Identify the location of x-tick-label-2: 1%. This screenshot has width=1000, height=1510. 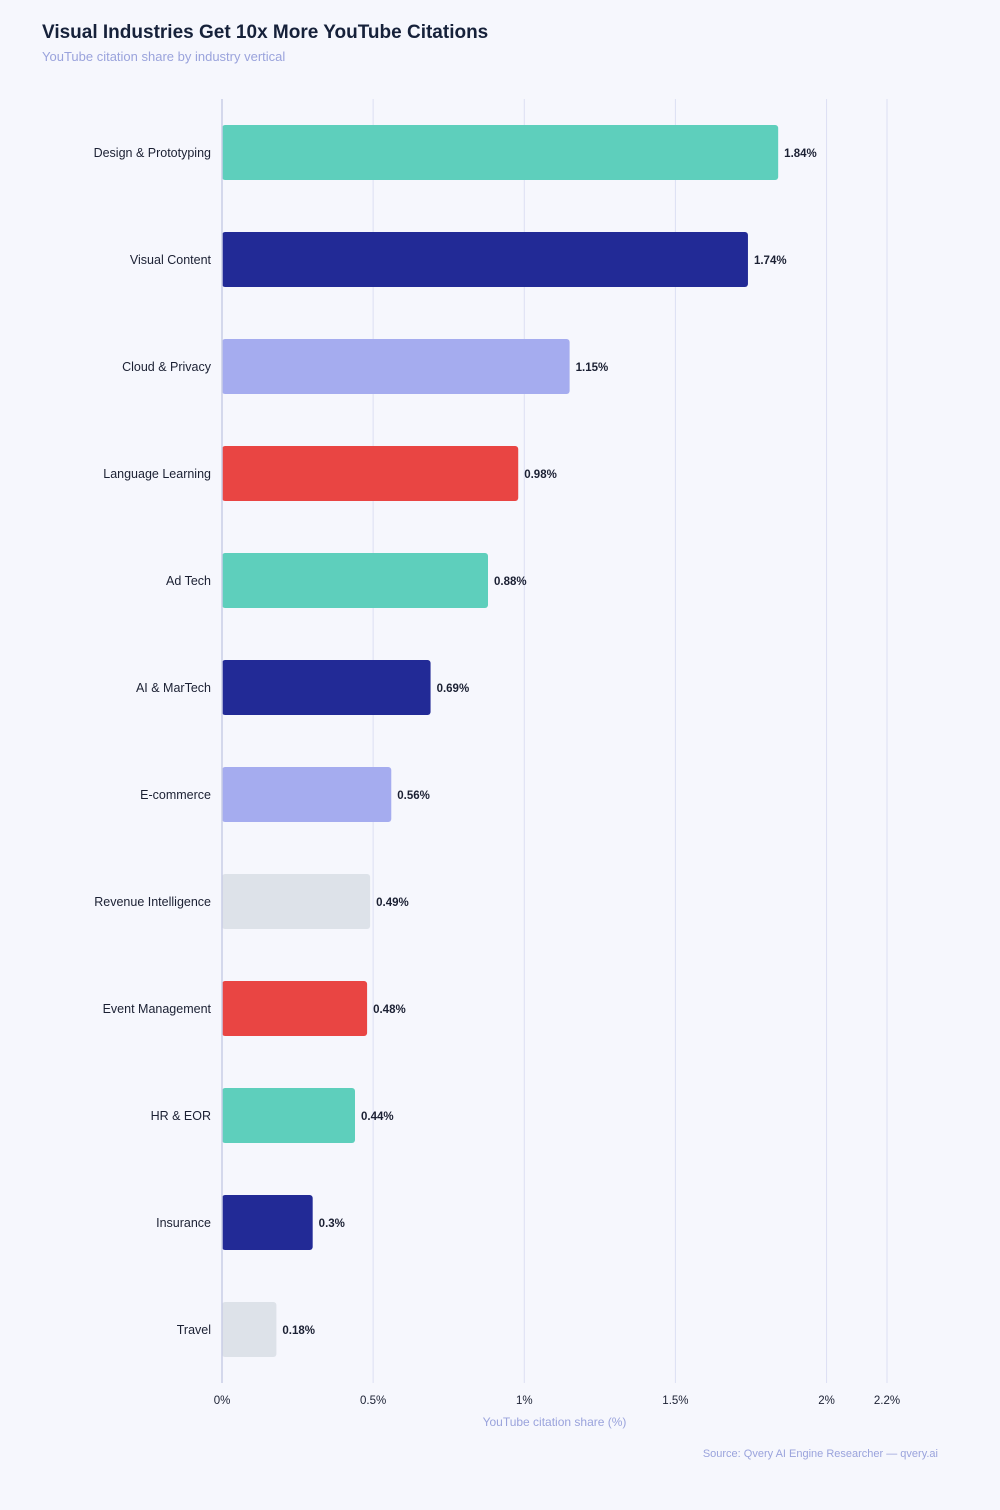
(524, 1401).